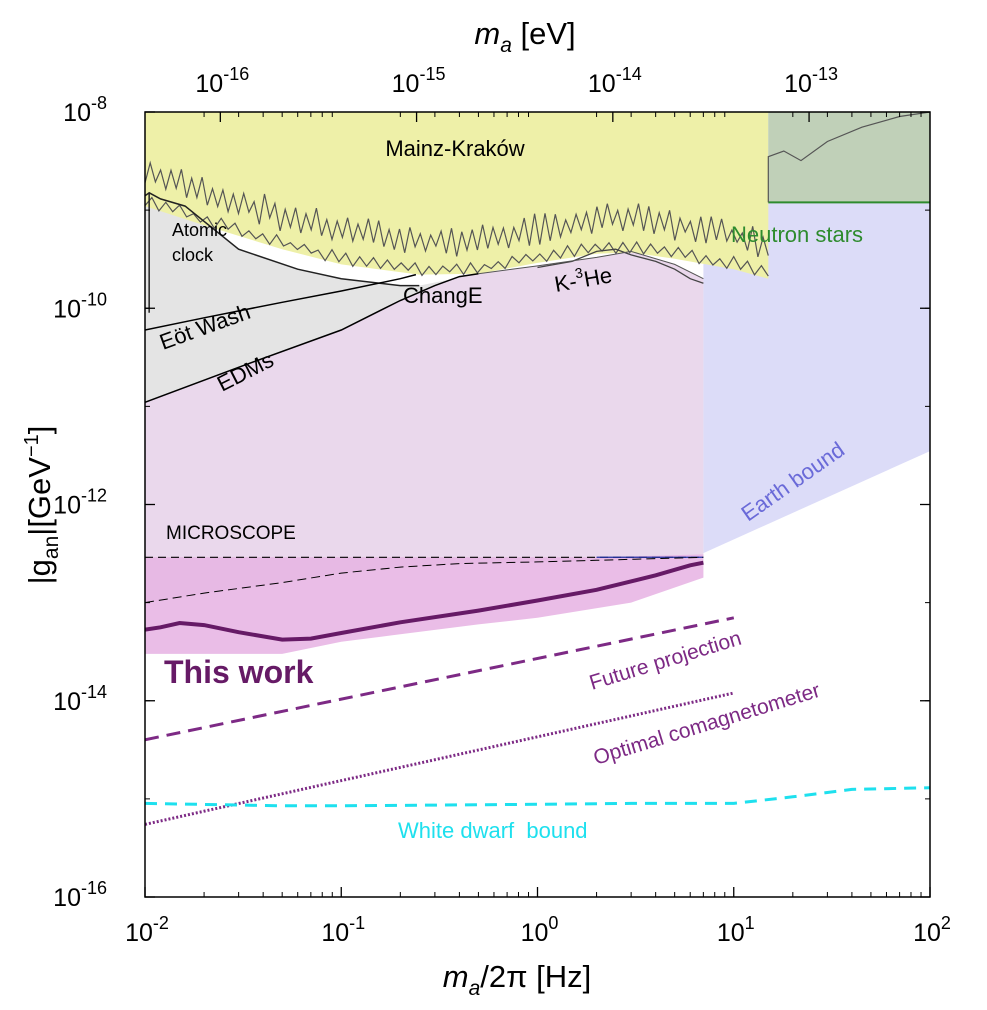  What do you see at coordinates (67, 506) in the screenshot?
I see `y-tick-label-2-base: 10` at bounding box center [67, 506].